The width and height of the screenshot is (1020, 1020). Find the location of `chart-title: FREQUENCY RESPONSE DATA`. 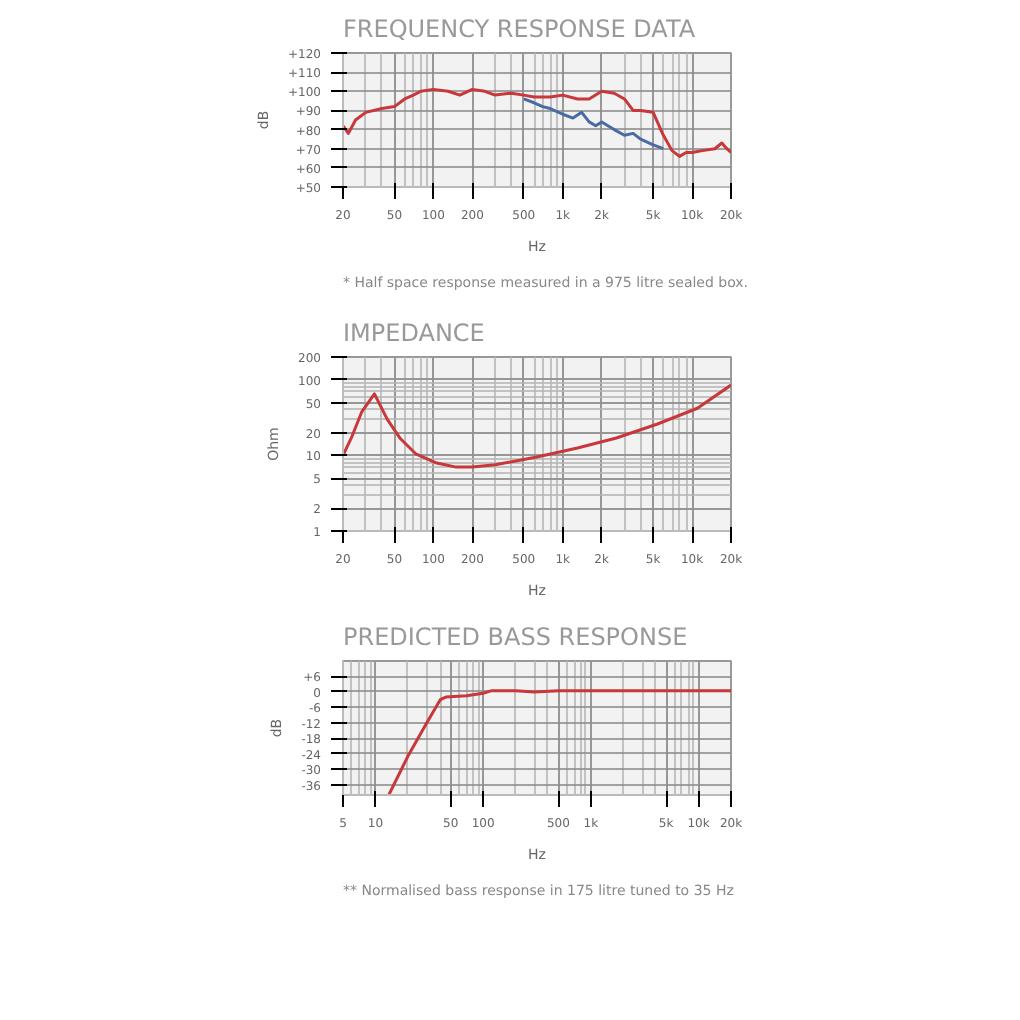

chart-title: FREQUENCY RESPONSE DATA is located at coordinates (520, 29).